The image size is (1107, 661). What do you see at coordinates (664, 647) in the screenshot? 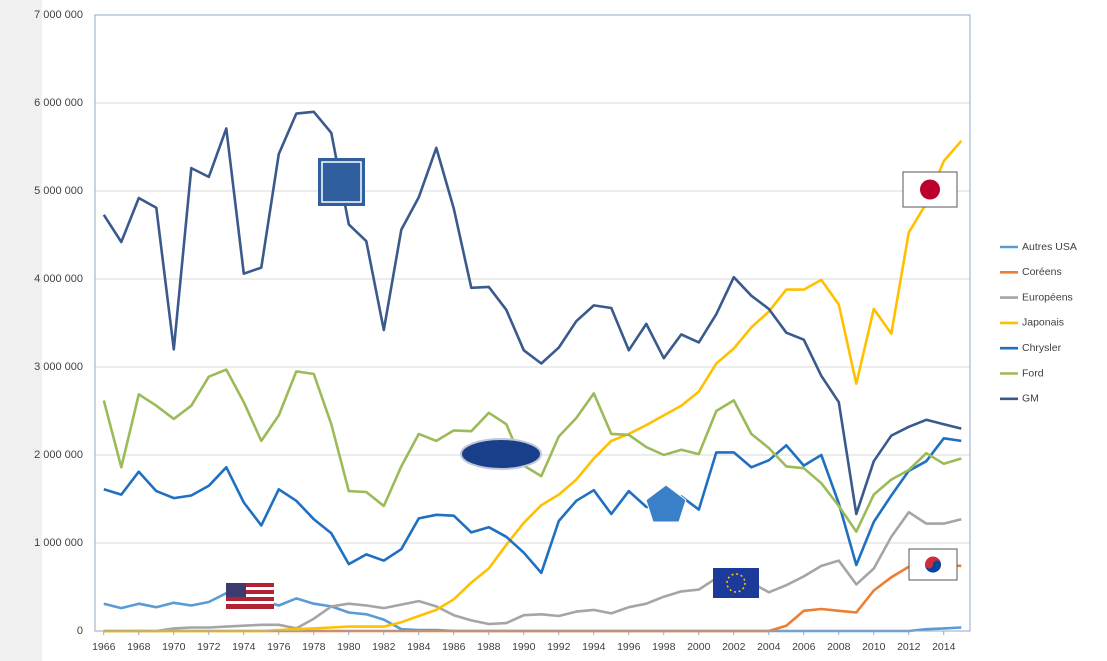
I see `x-tick-label: 1998` at bounding box center [664, 647].